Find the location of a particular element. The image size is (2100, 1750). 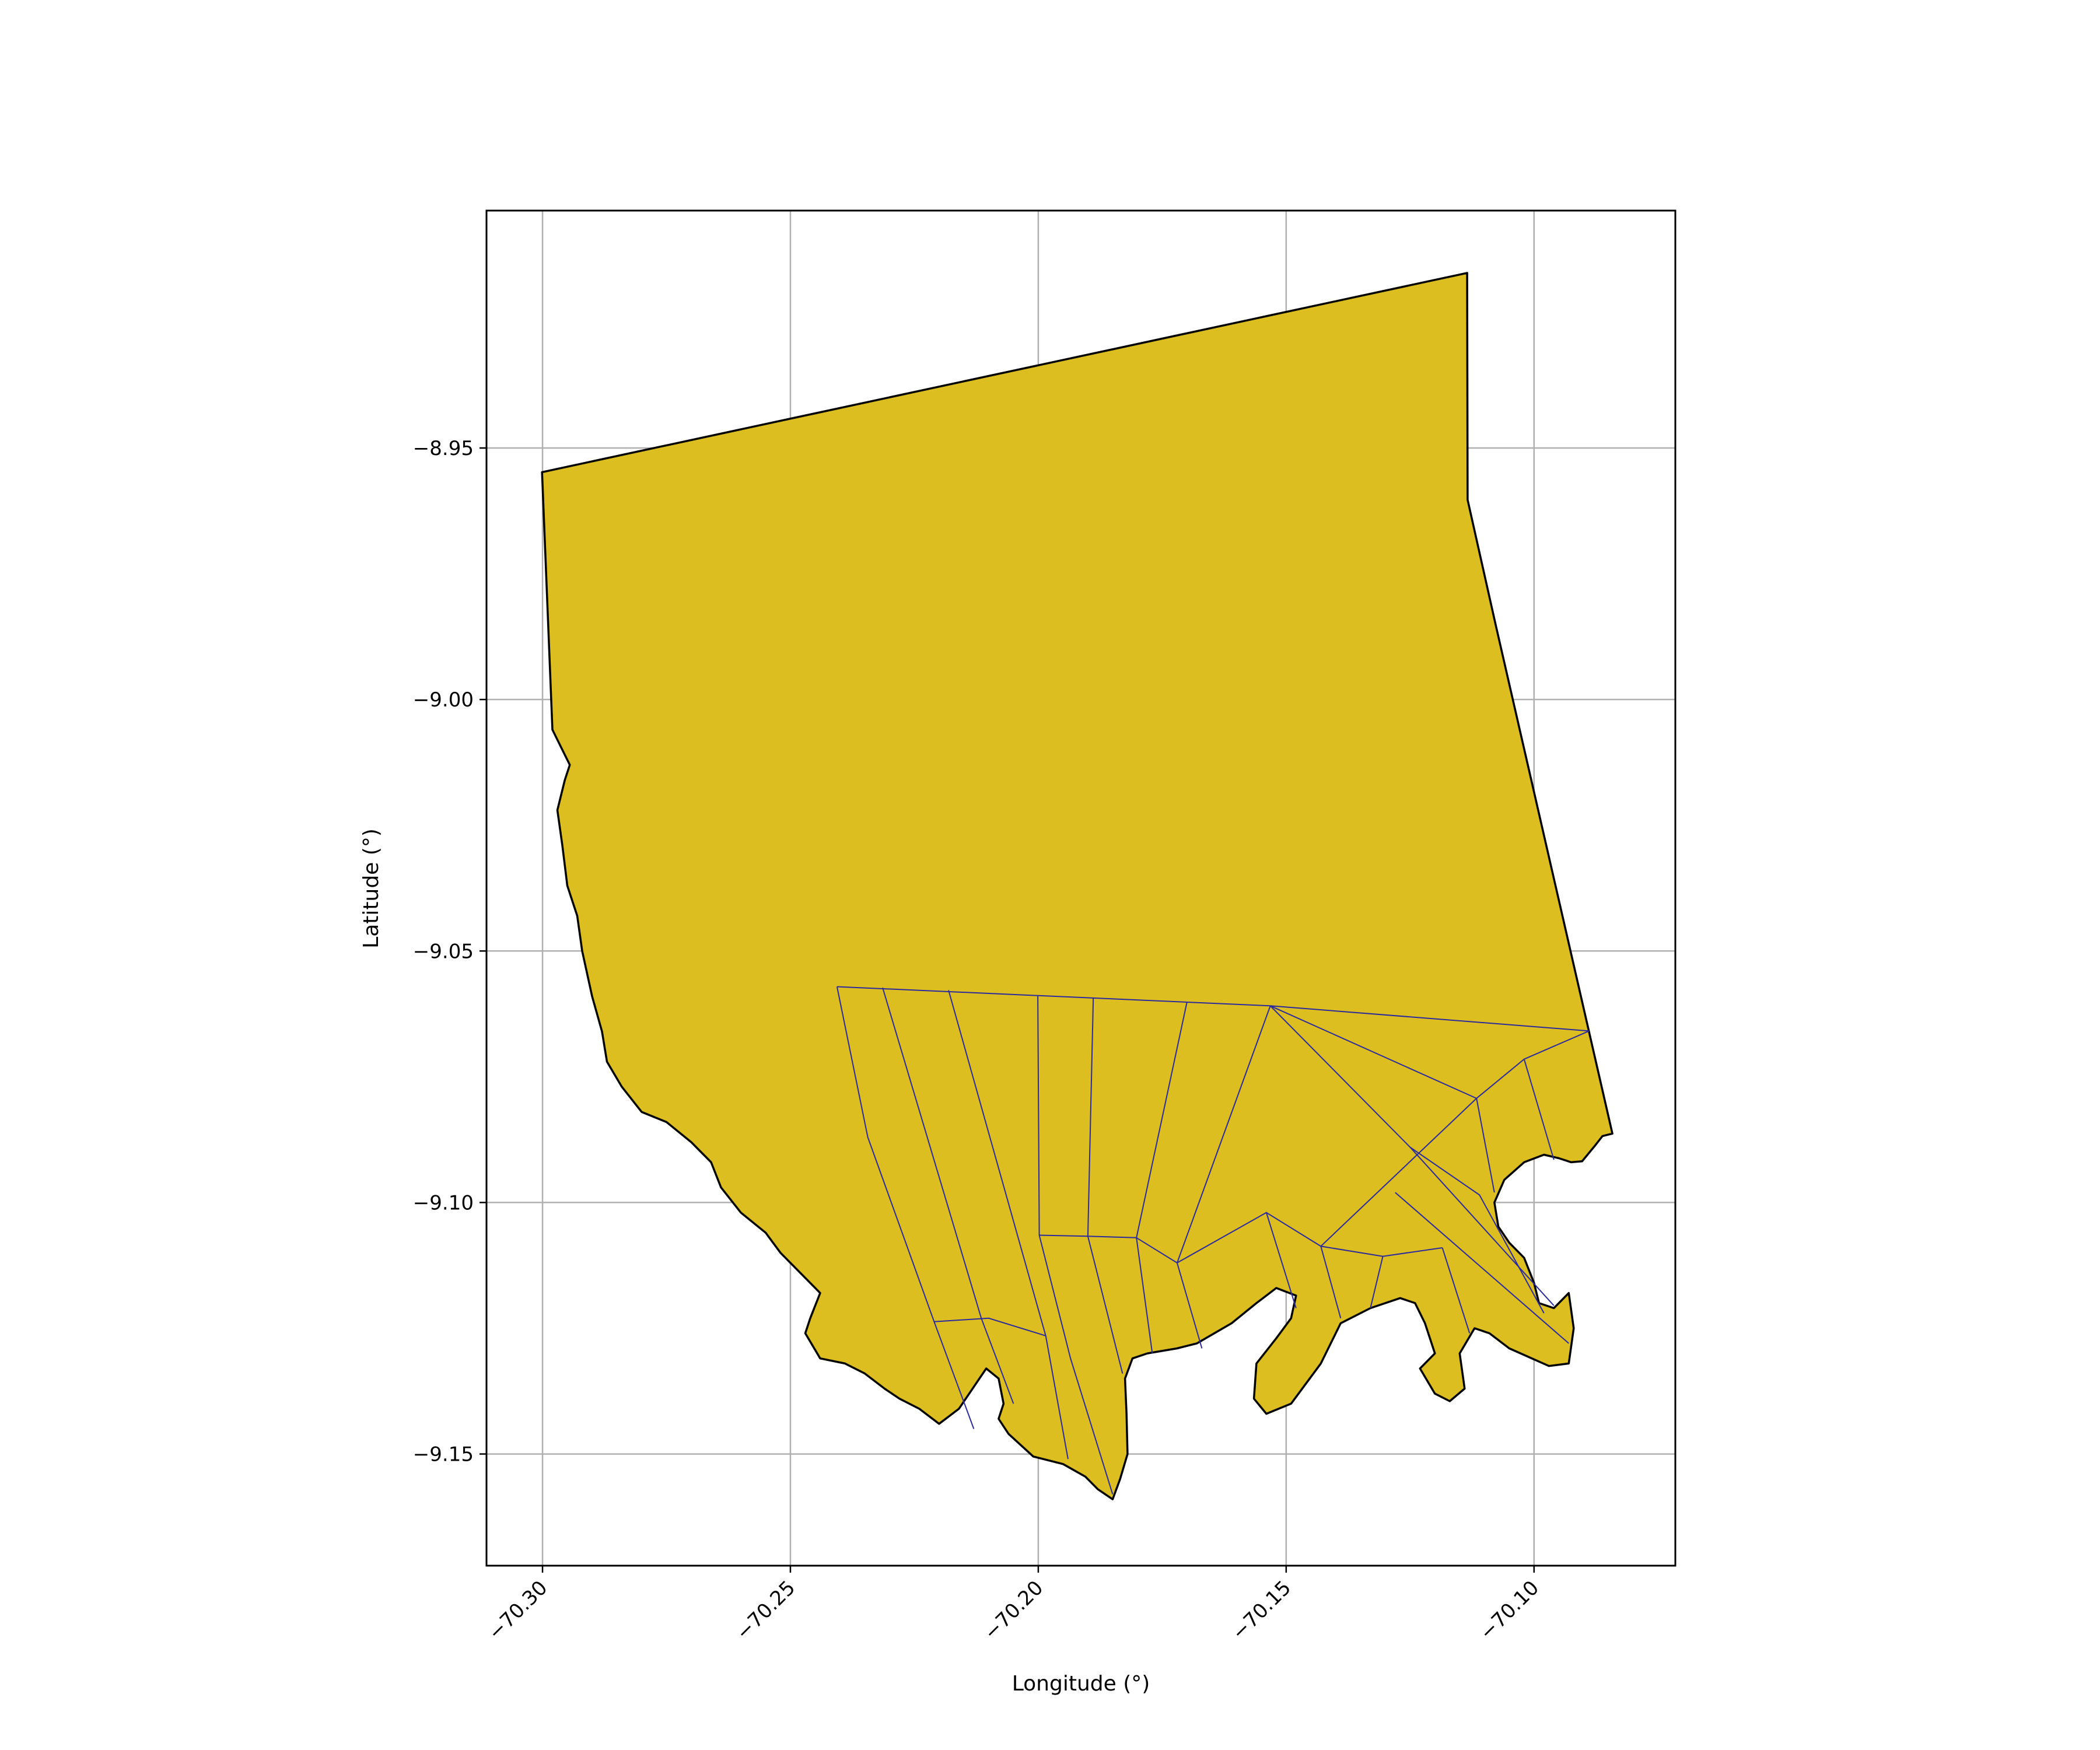

x-axis-label: Longitude (°) is located at coordinates (1081, 1684).